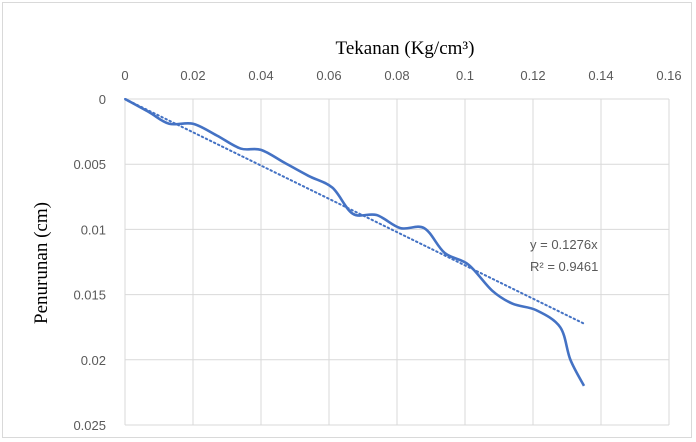  What do you see at coordinates (89, 425) in the screenshot?
I see `y-tick-label: 0.025` at bounding box center [89, 425].